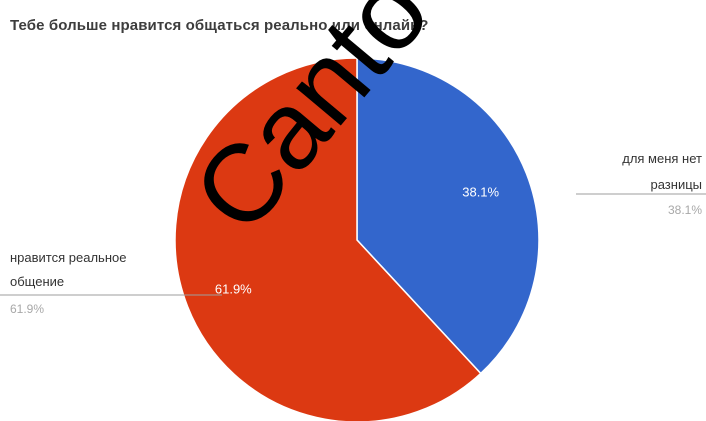 This screenshot has height=421, width=706. I want to click on callout-label-text: разницы, so click(676, 184).